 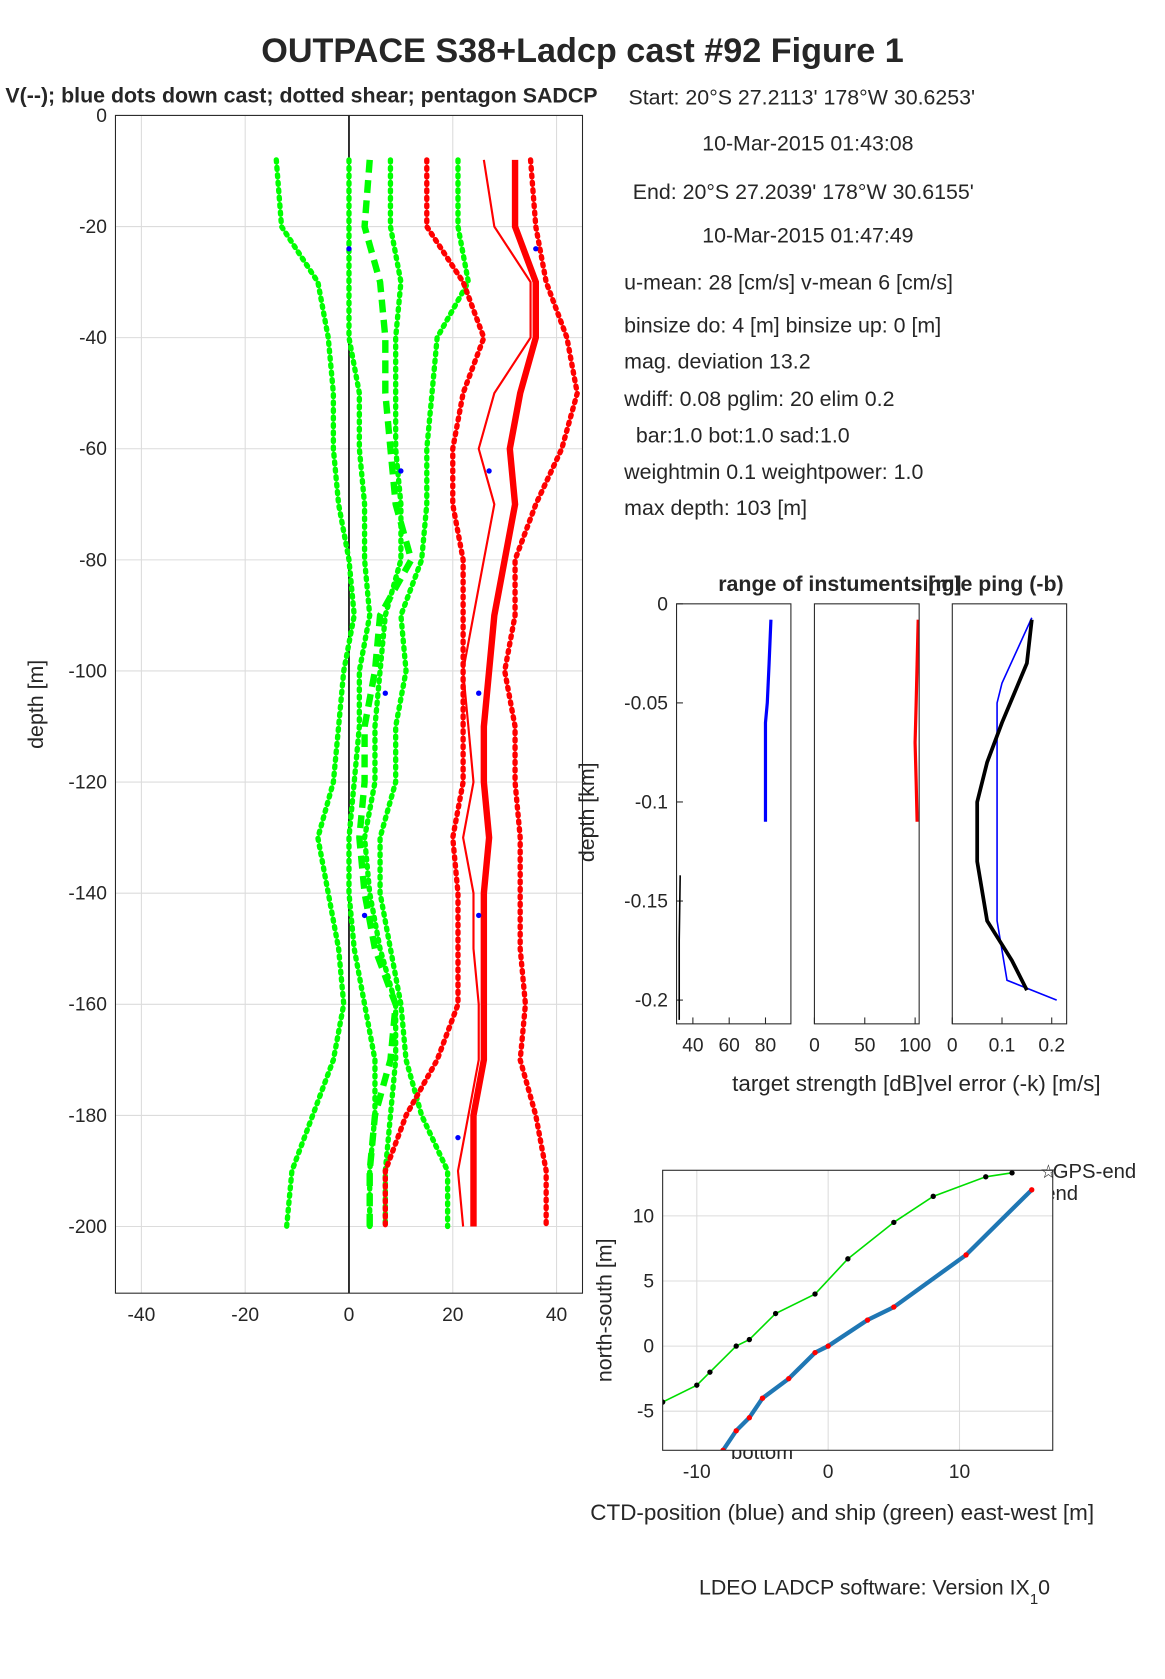 What do you see at coordinates (87, 782) in the screenshot?
I see `y-tick-label: -120` at bounding box center [87, 782].